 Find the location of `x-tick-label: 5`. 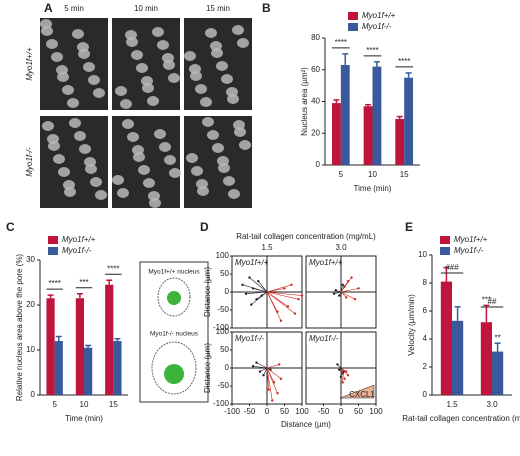

x-tick-label: 5 is located at coordinates (54, 404).